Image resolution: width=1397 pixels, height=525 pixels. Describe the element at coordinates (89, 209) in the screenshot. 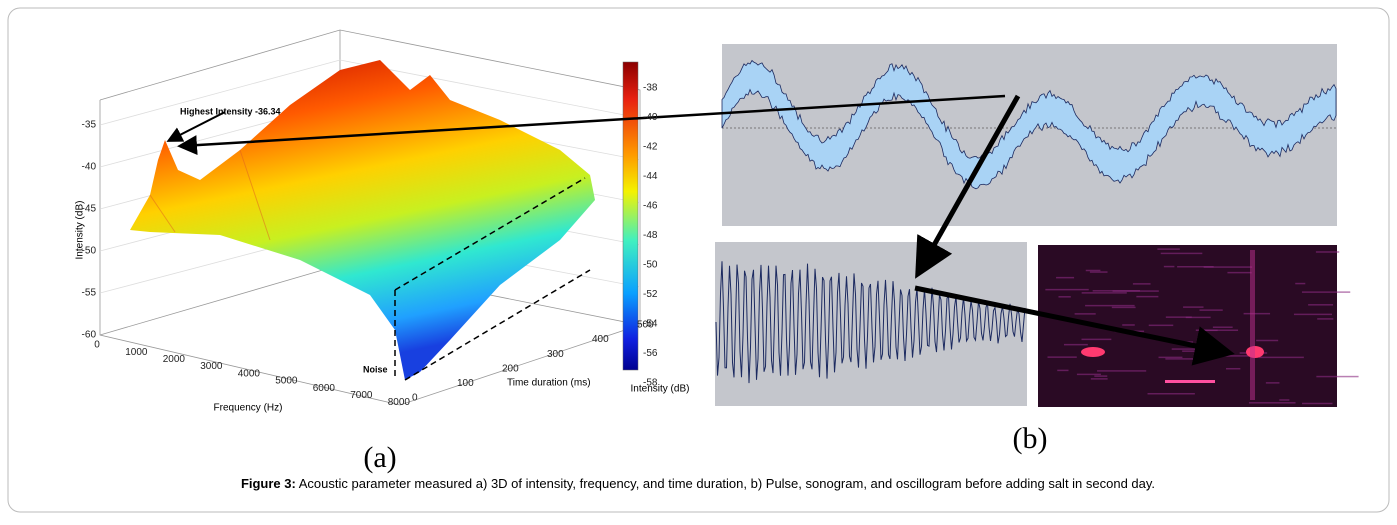

I see `z-tick-label: -45` at that location.